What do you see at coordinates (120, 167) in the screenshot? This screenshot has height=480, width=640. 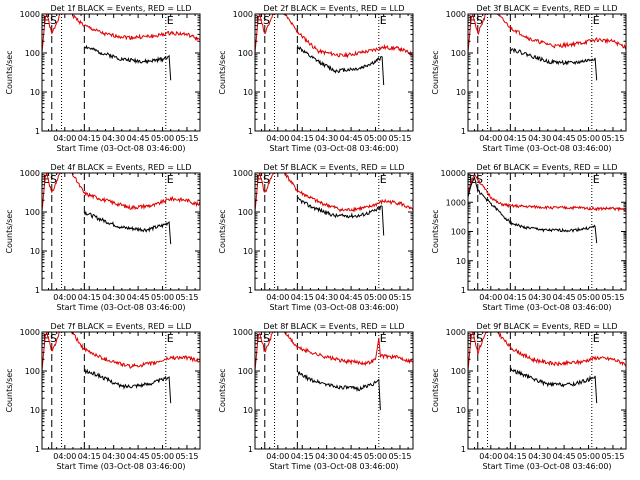 I see `panel-title: Det 4f BLACK = Events, RED = LLD` at bounding box center [120, 167].